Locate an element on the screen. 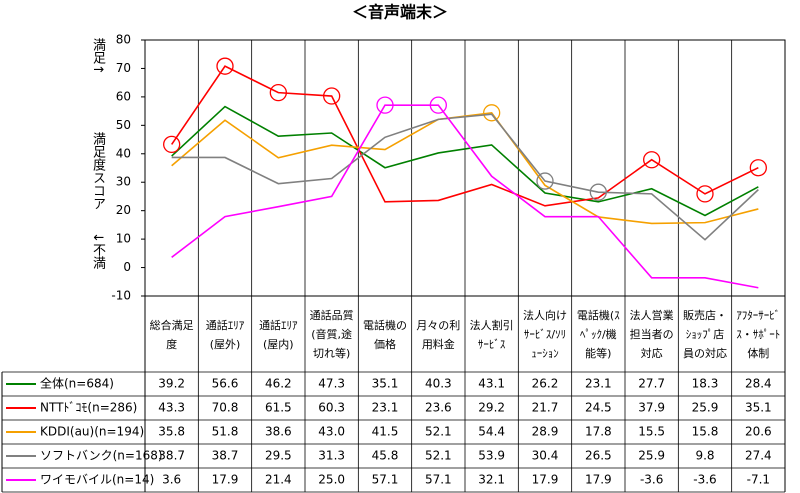 The height and width of the screenshot is (493, 800). y-tick-label: 30 is located at coordinates (123, 182).